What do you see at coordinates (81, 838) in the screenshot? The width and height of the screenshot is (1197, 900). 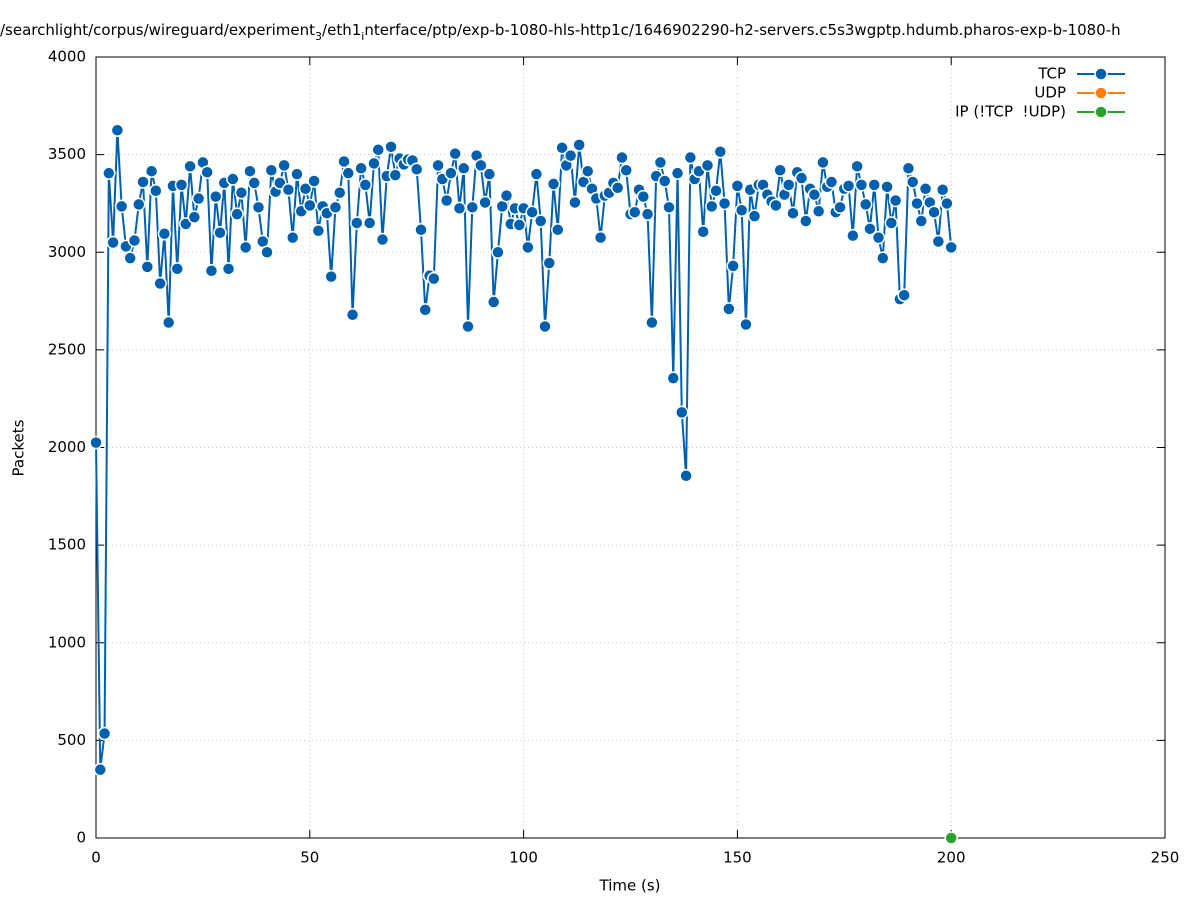 I see `y-tick-label: 0` at bounding box center [81, 838].